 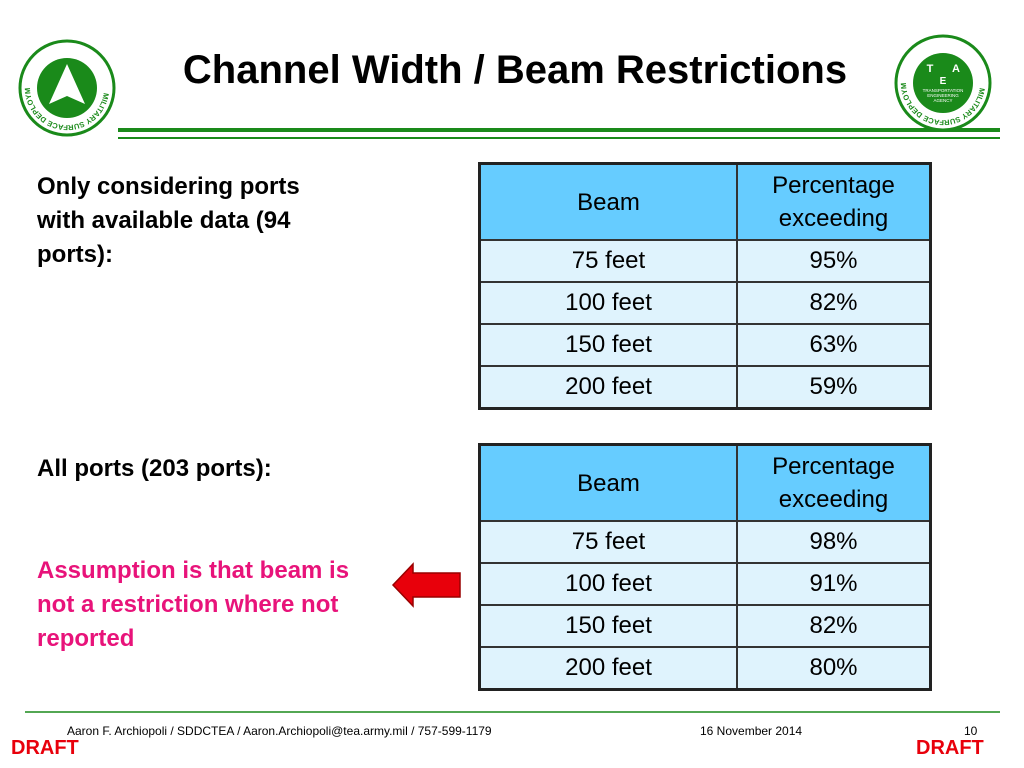 I want to click on logo-letter: T, so click(x=930, y=69).